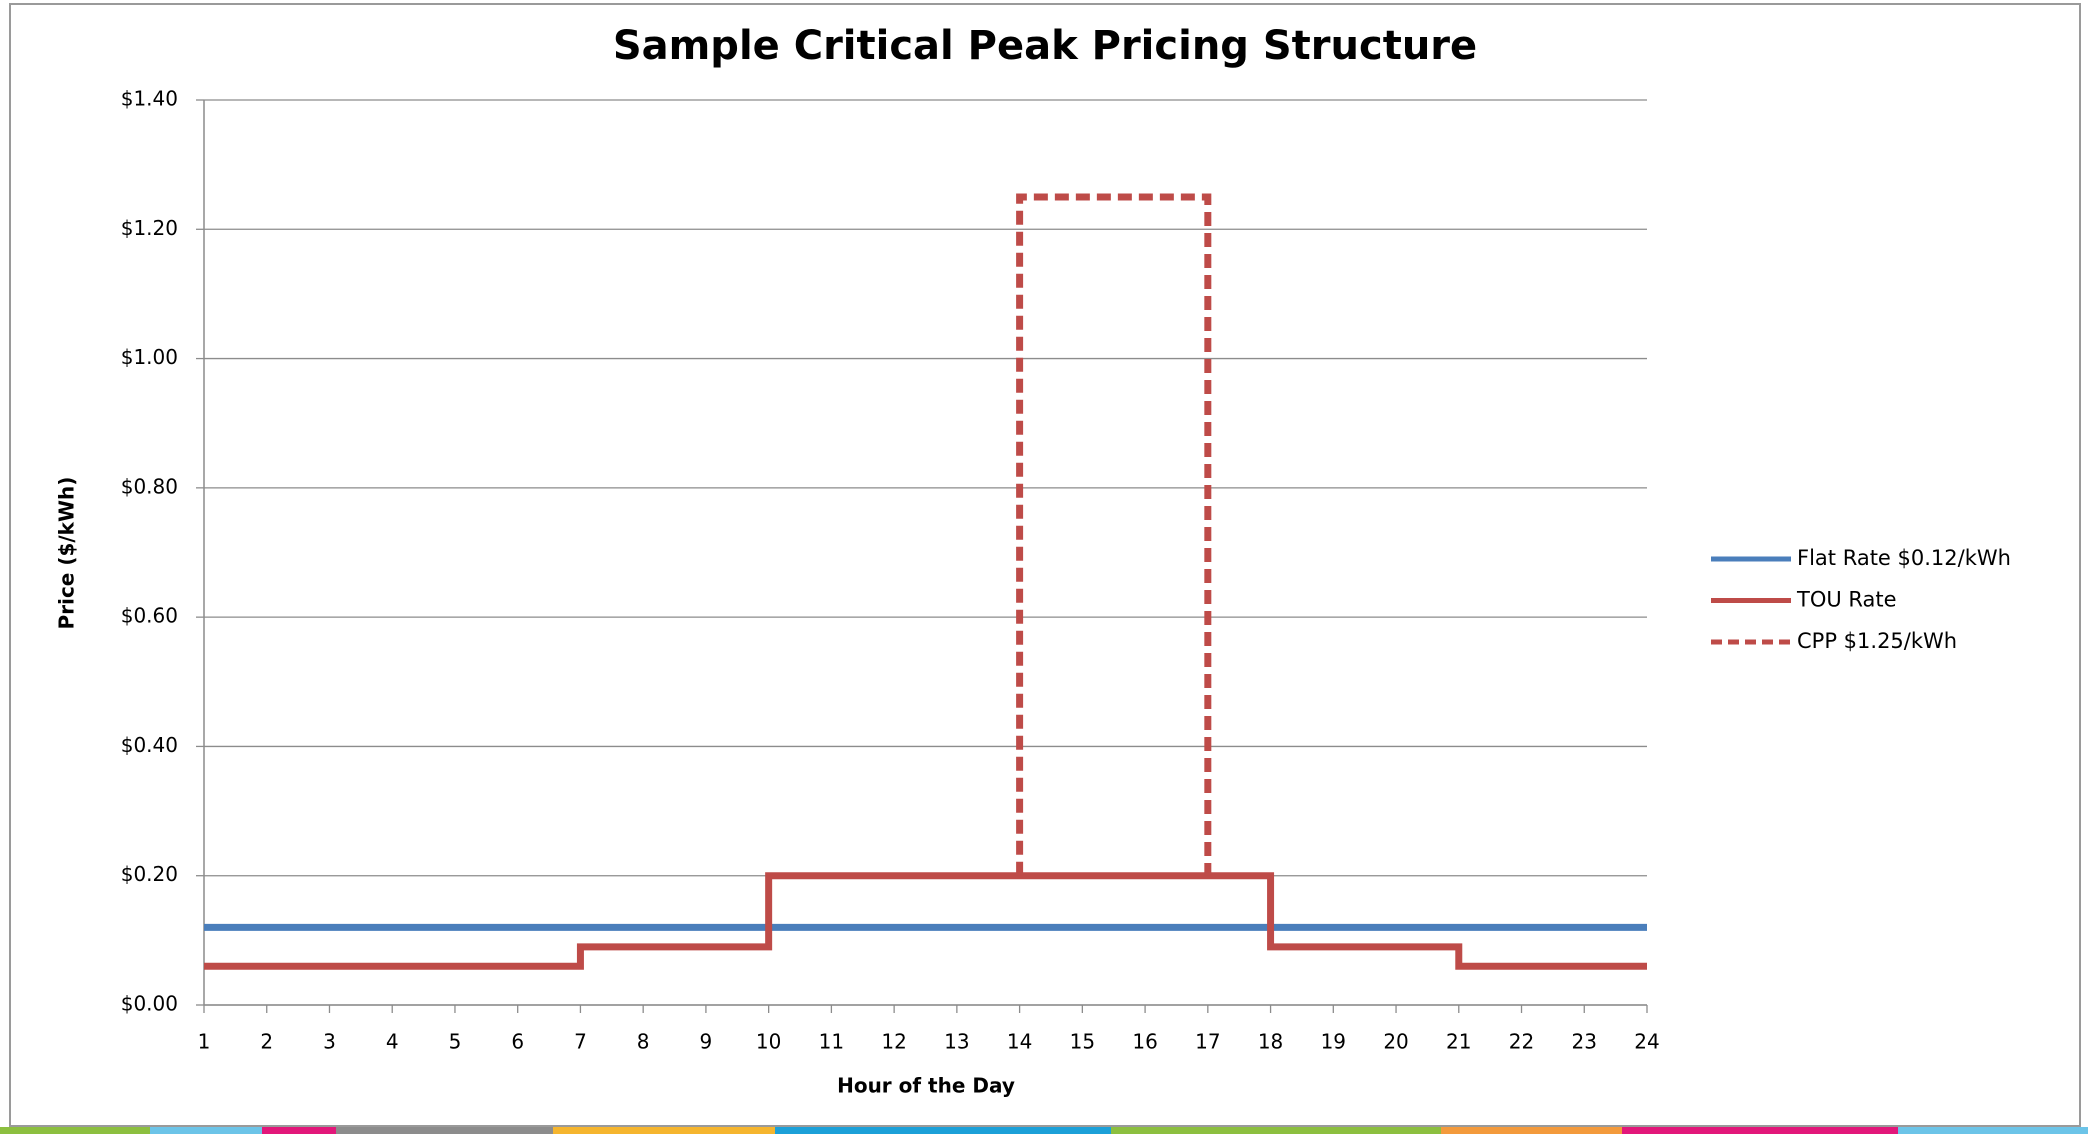 Image resolution: width=2088 pixels, height=1134 pixels. What do you see at coordinates (1877, 641) in the screenshot?
I see `legend-label: CPP $1.25/kWh` at bounding box center [1877, 641].